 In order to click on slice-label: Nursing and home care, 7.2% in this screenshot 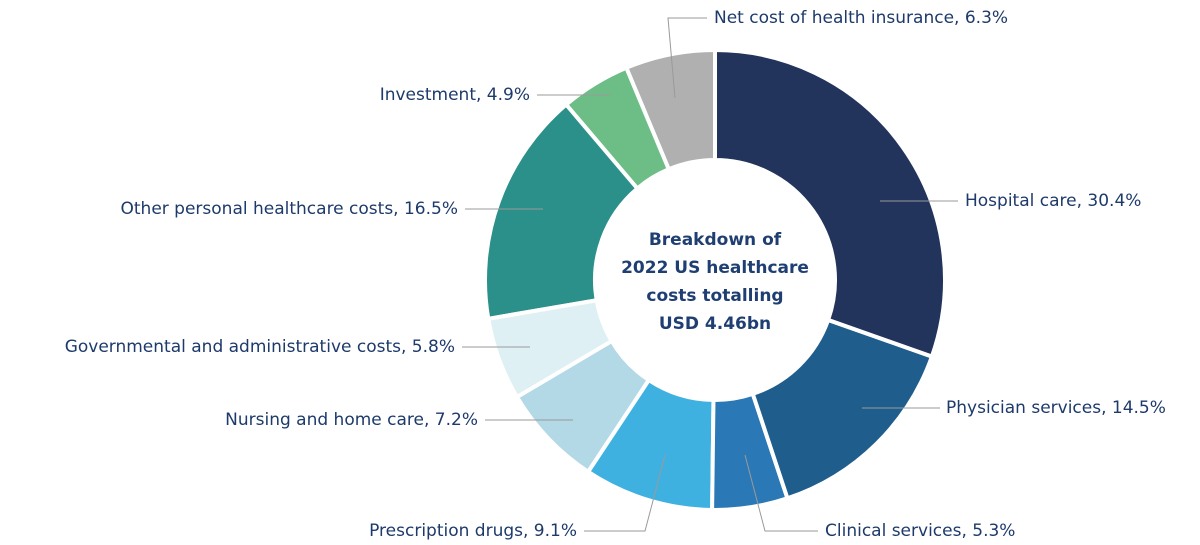, I will do `click(351, 420)`.